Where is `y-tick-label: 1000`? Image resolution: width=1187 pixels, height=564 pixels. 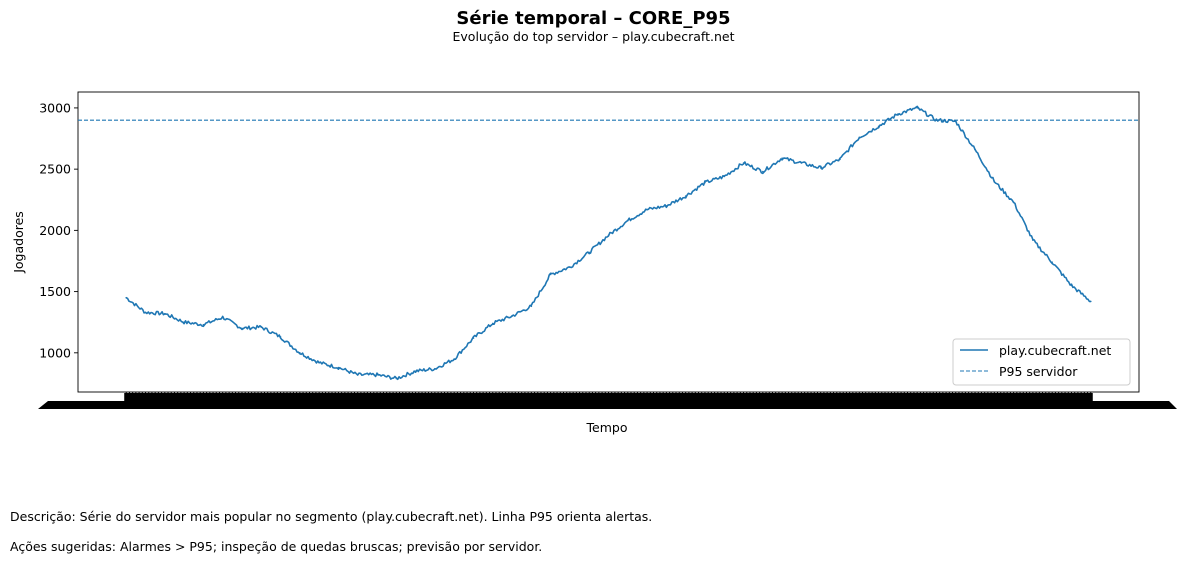
y-tick-label: 1000 is located at coordinates (55, 352).